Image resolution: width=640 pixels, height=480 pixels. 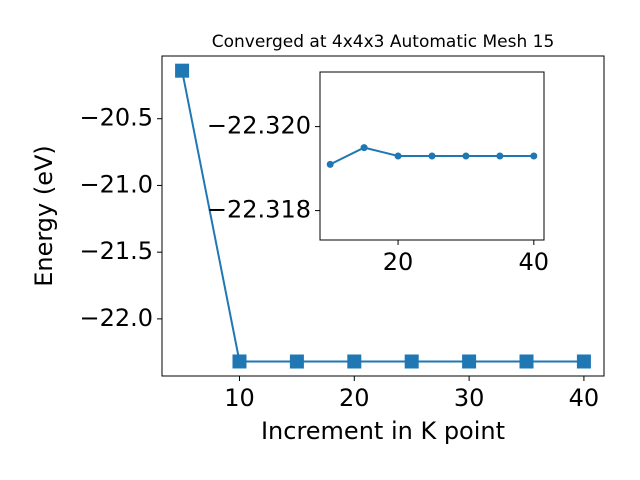 I want to click on inset-frame, so click(x=432, y=156).